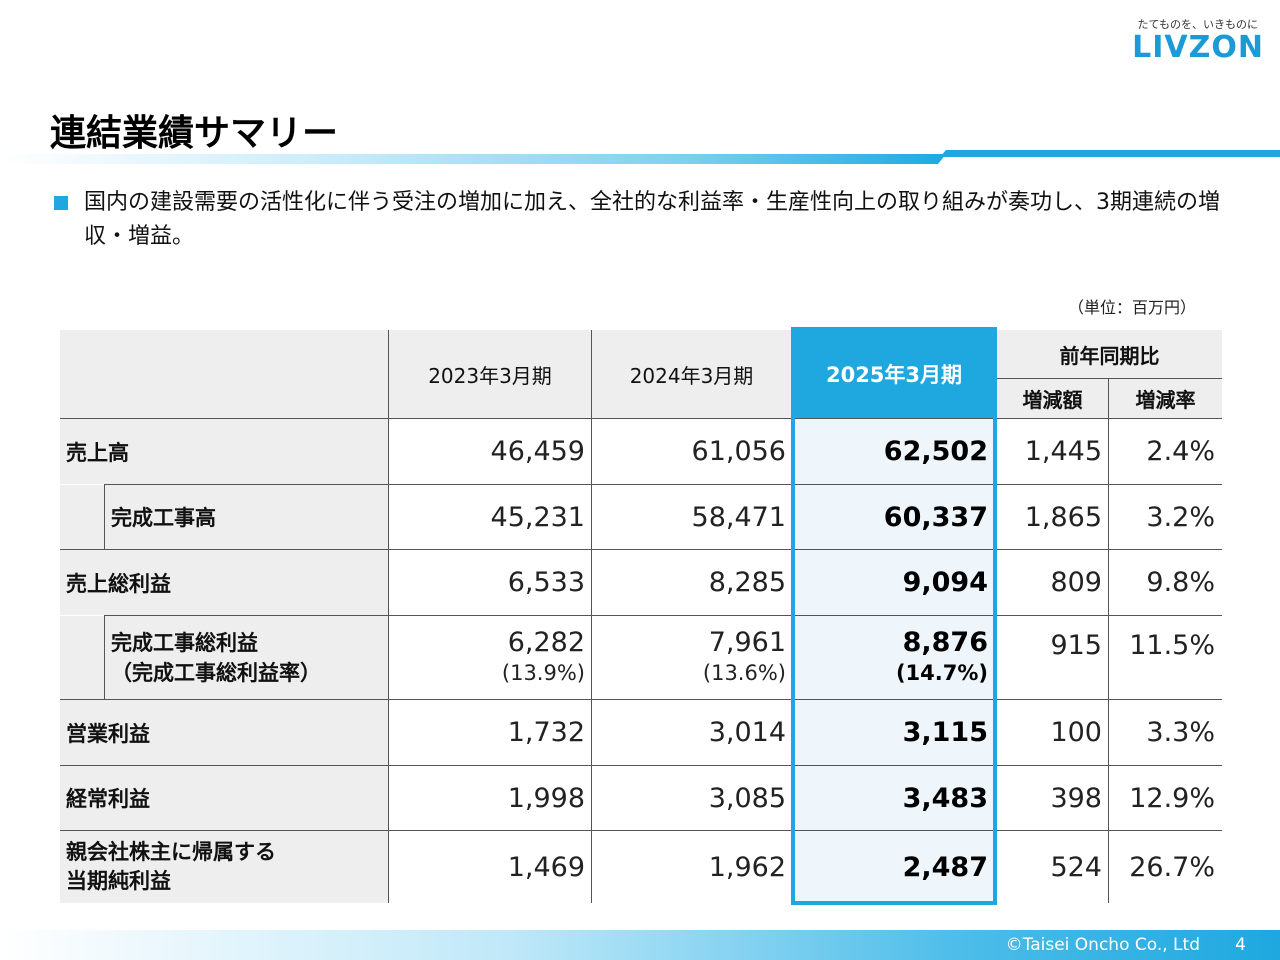 The height and width of the screenshot is (960, 1280). Describe the element at coordinates (747, 642) in the screenshot. I see `value-text: 7,961` at that location.